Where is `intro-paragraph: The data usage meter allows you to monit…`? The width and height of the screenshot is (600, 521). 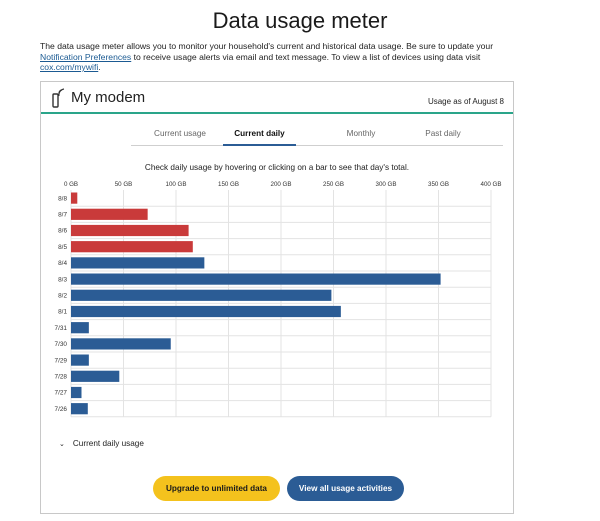
intro-paragraph: The data usage meter allows you to monit… is located at coordinates (277, 57).